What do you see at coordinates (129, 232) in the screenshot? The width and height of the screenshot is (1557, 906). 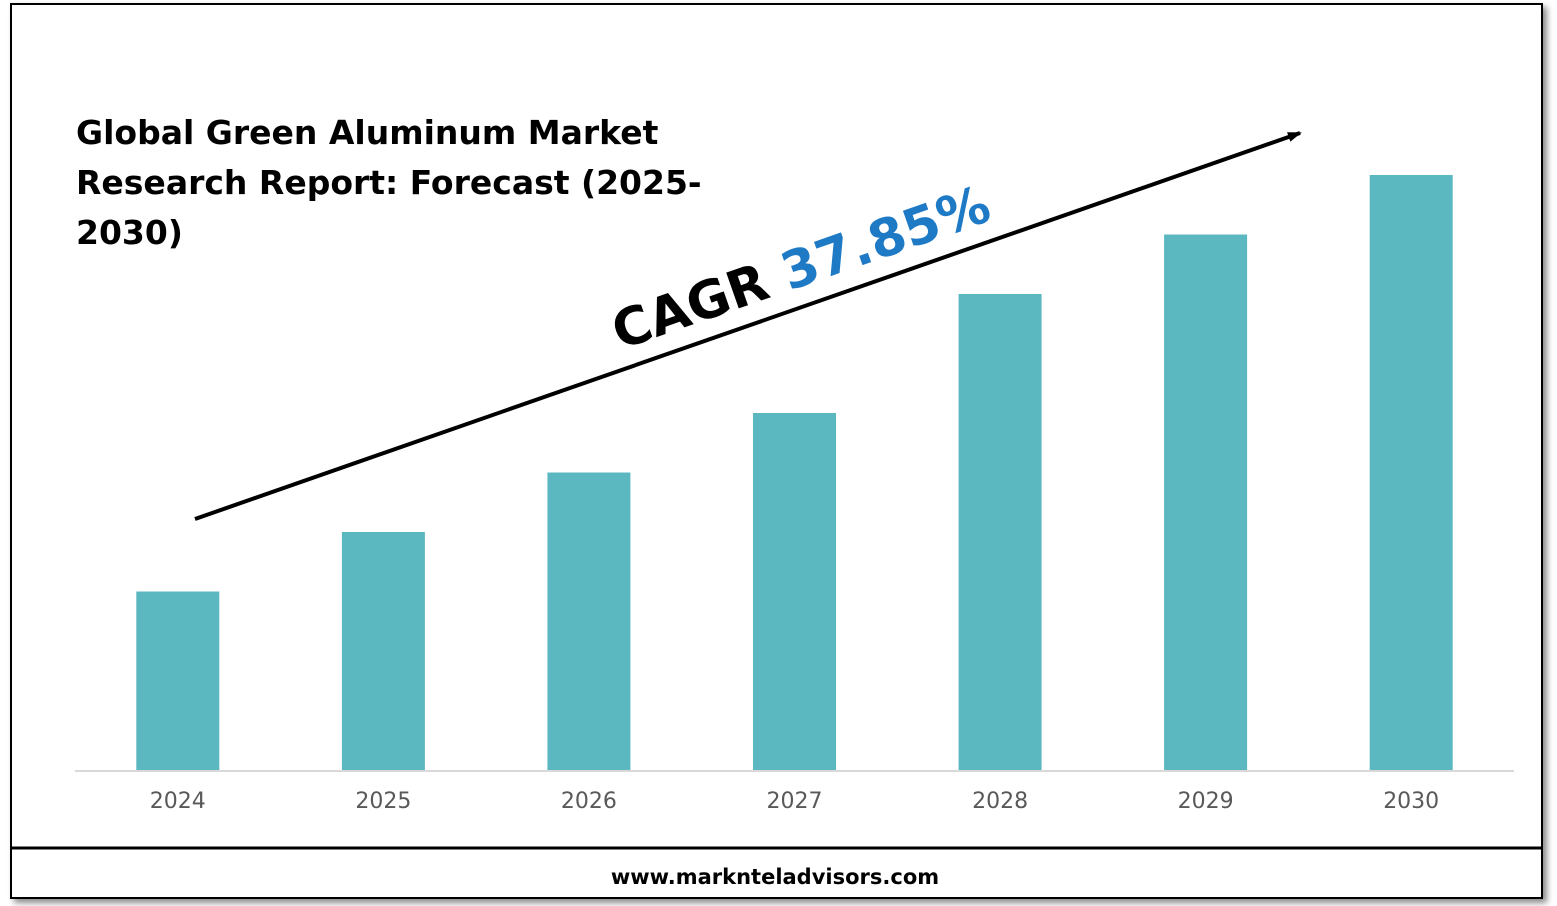 I see `chart-title-line-3: 2030)` at bounding box center [129, 232].